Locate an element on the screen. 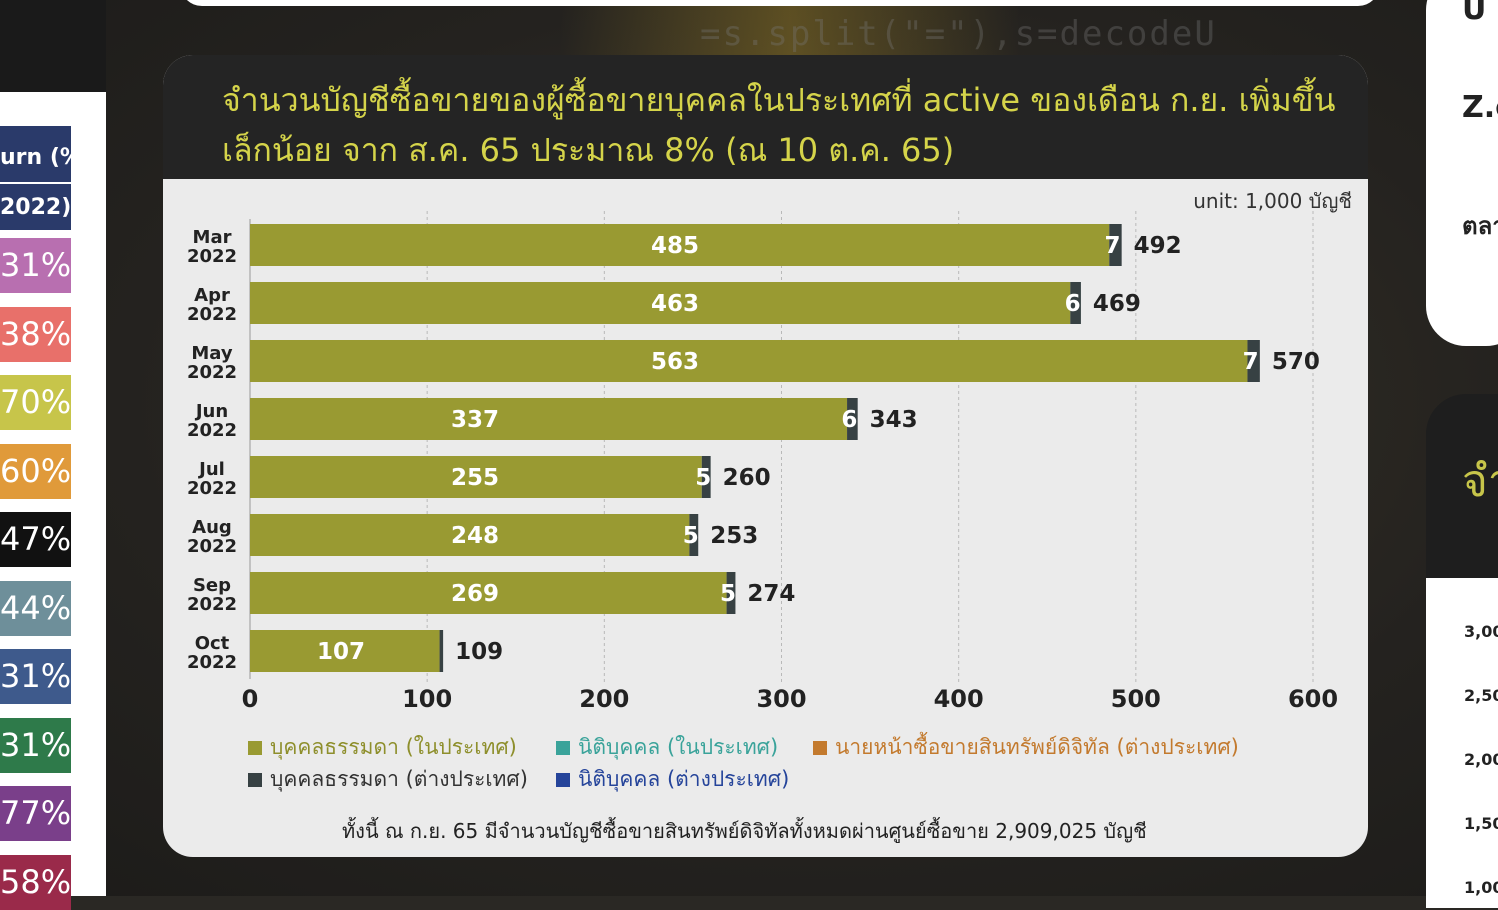 This screenshot has height=910, width=1498. x-tick-label: 400 is located at coordinates (959, 699).